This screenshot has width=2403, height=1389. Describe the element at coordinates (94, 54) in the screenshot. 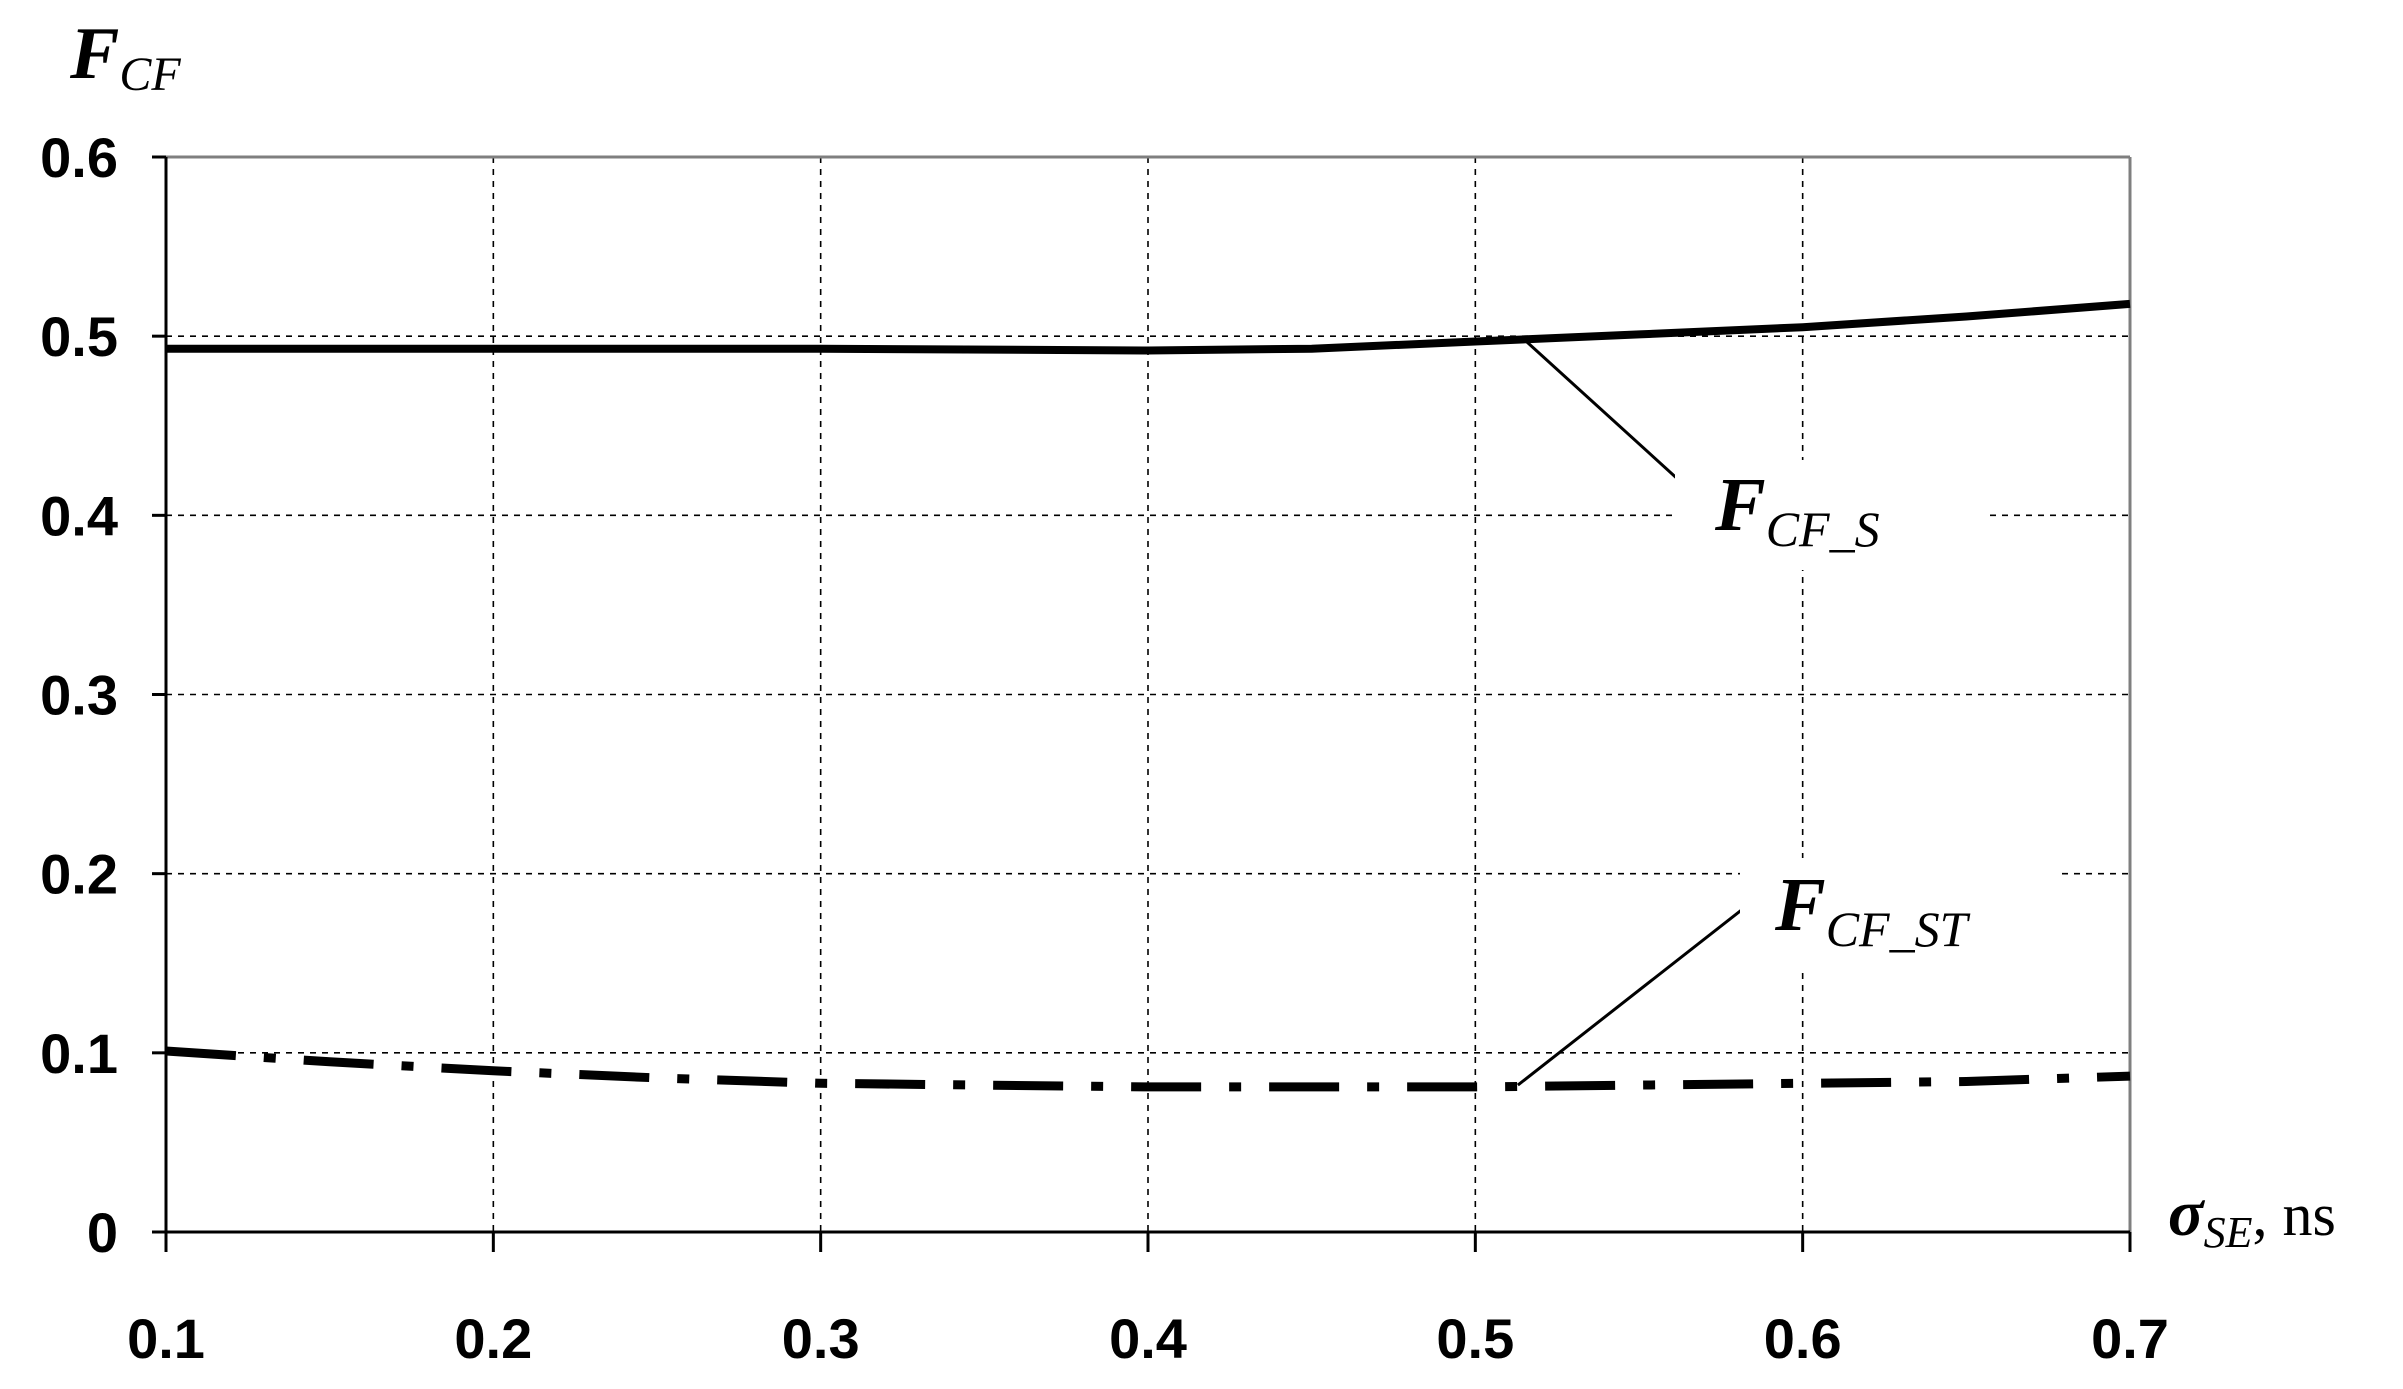

I see `y-axis-title-main: F` at that location.